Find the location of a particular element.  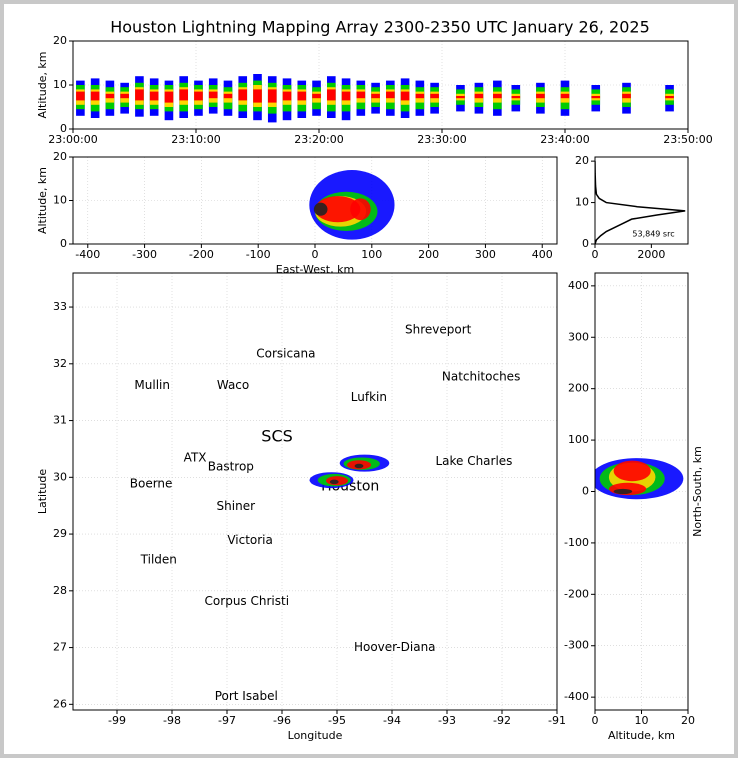

x-tick-label: 23:40:00 is located at coordinates (564, 139).